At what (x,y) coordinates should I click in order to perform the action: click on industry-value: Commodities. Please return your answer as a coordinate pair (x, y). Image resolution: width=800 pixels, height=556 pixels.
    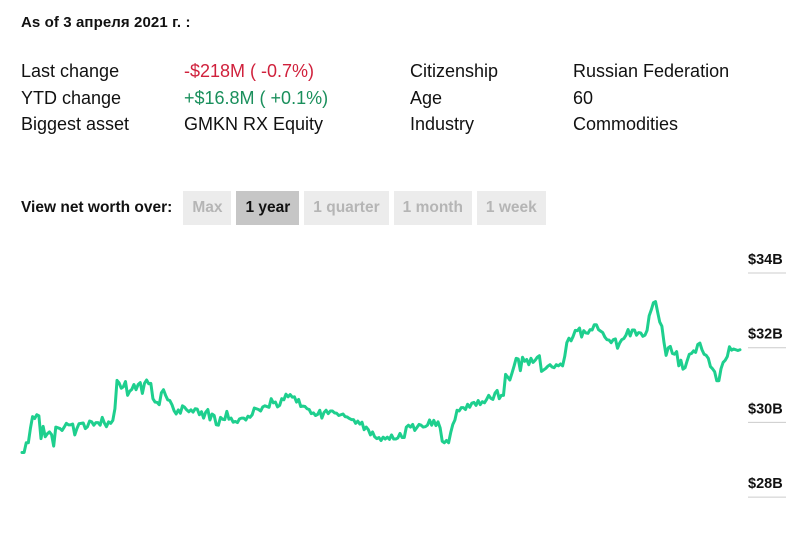
    Looking at the image, I should click on (626, 124).